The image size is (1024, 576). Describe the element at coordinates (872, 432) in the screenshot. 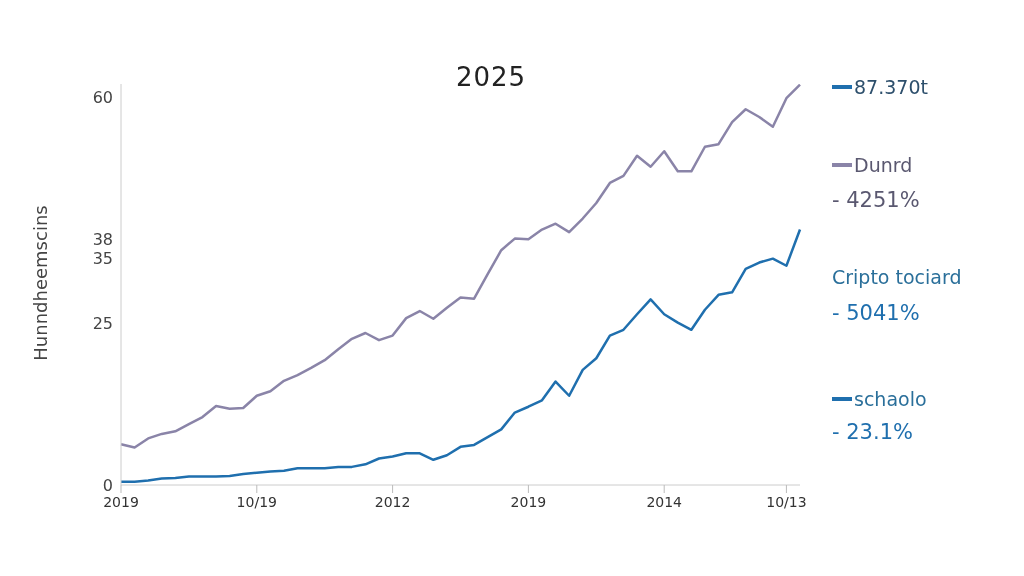

I see `text: - 23.1%` at that location.